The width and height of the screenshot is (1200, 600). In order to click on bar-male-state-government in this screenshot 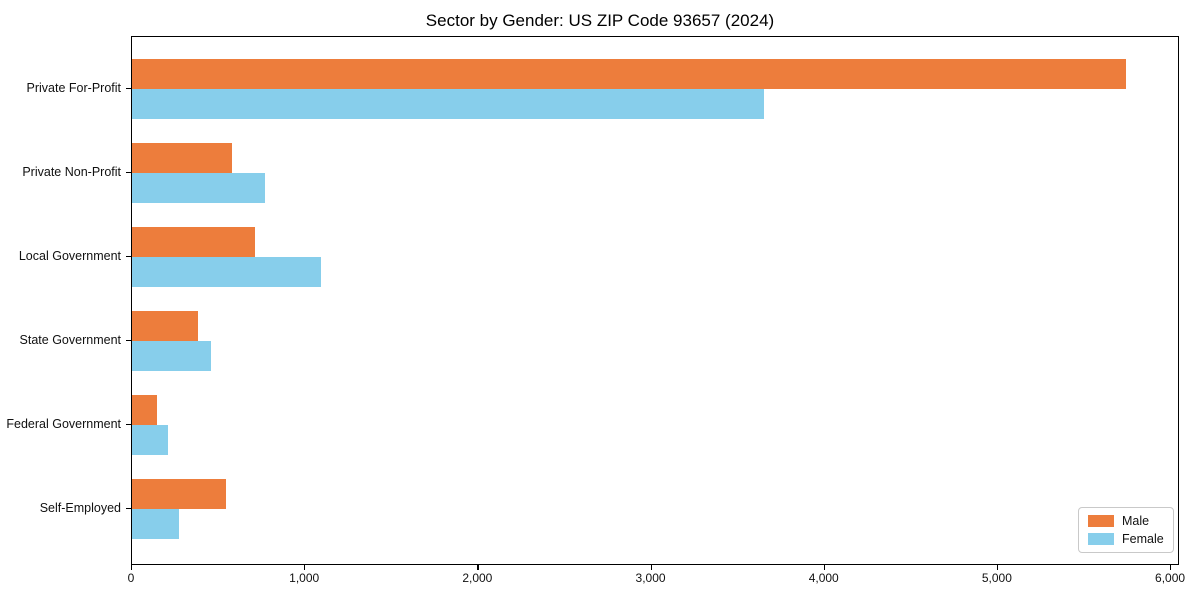, I will do `click(165, 326)`.